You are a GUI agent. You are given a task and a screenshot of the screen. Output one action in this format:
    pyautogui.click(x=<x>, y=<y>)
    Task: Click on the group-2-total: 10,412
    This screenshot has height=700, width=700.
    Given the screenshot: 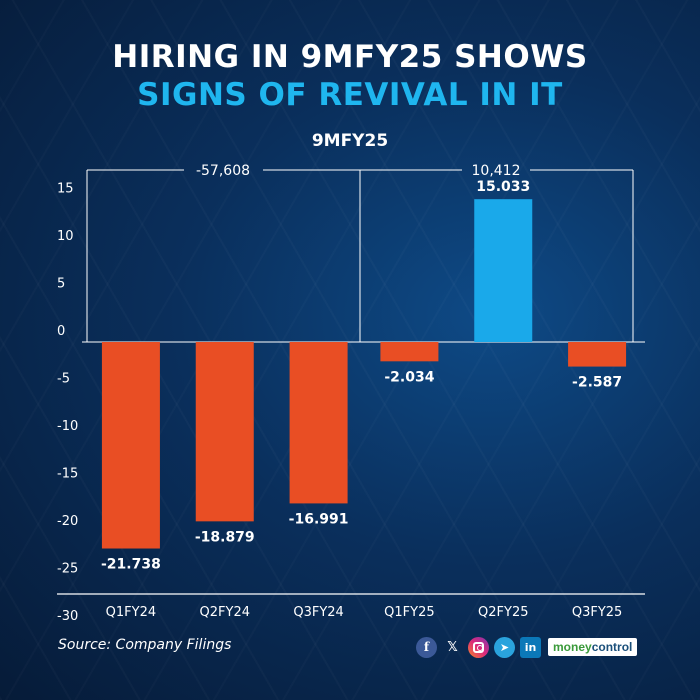 What is the action you would take?
    pyautogui.click(x=496, y=171)
    